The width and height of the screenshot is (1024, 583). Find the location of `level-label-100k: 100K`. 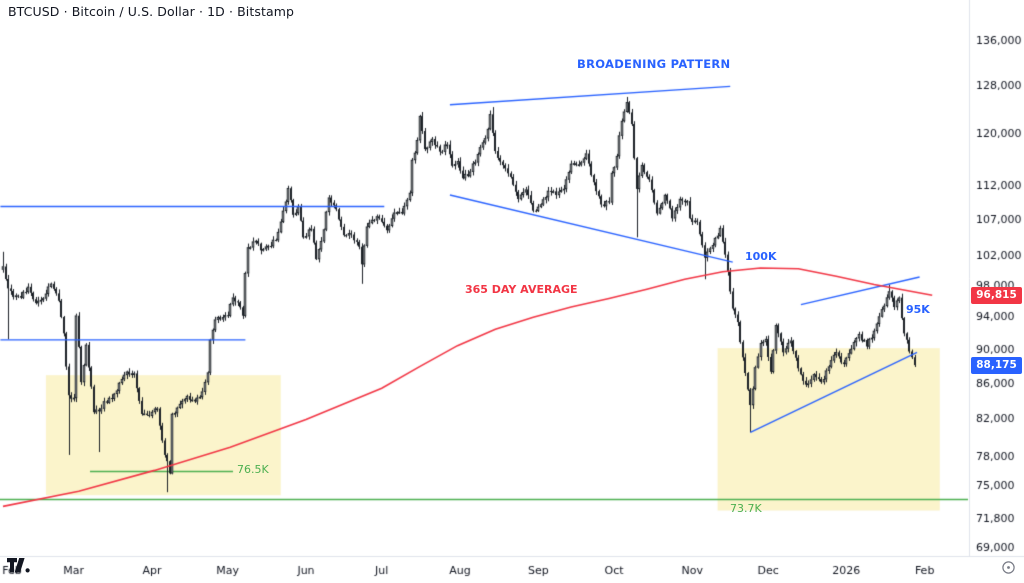

level-label-100k: 100K is located at coordinates (761, 256).